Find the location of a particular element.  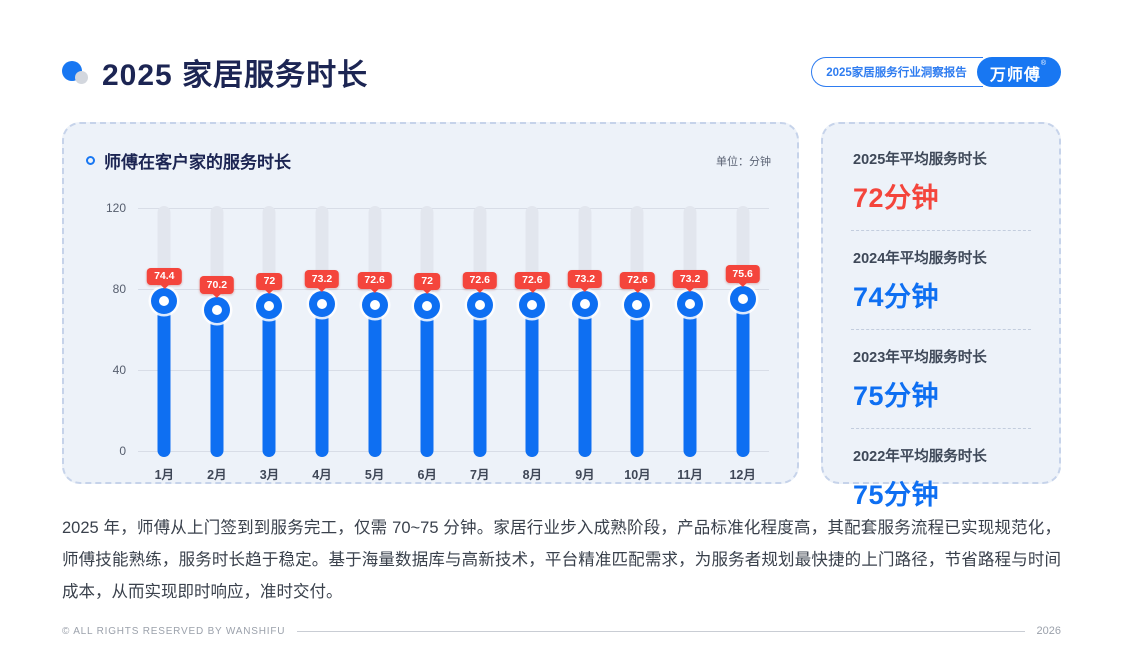

title-bullet-icon is located at coordinates (75, 72).